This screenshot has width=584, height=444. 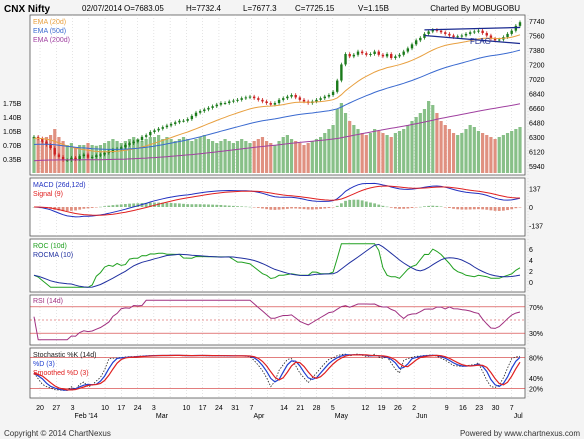 What do you see at coordinates (333, 408) in the screenshot?
I see `x-axis-label: 5` at bounding box center [333, 408].